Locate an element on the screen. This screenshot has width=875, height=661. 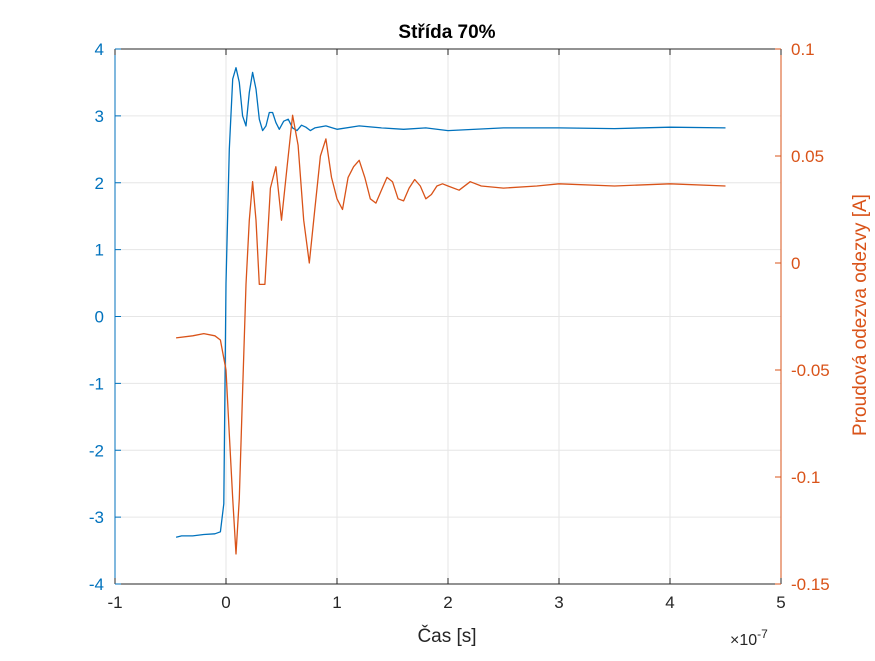
left-y-tick-label: -4 is located at coordinates (96, 584).